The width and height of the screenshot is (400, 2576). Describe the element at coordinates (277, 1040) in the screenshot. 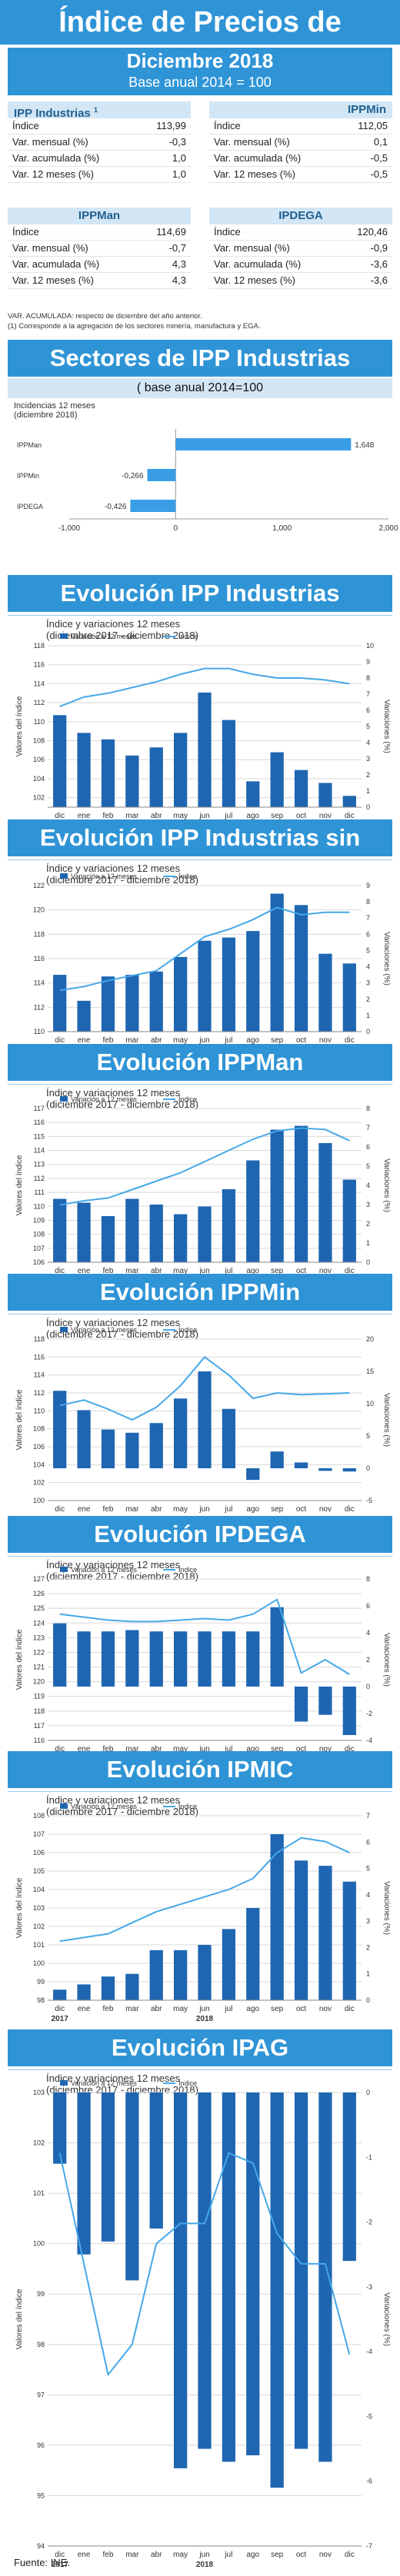

I see `x-tick-label: sep` at that location.